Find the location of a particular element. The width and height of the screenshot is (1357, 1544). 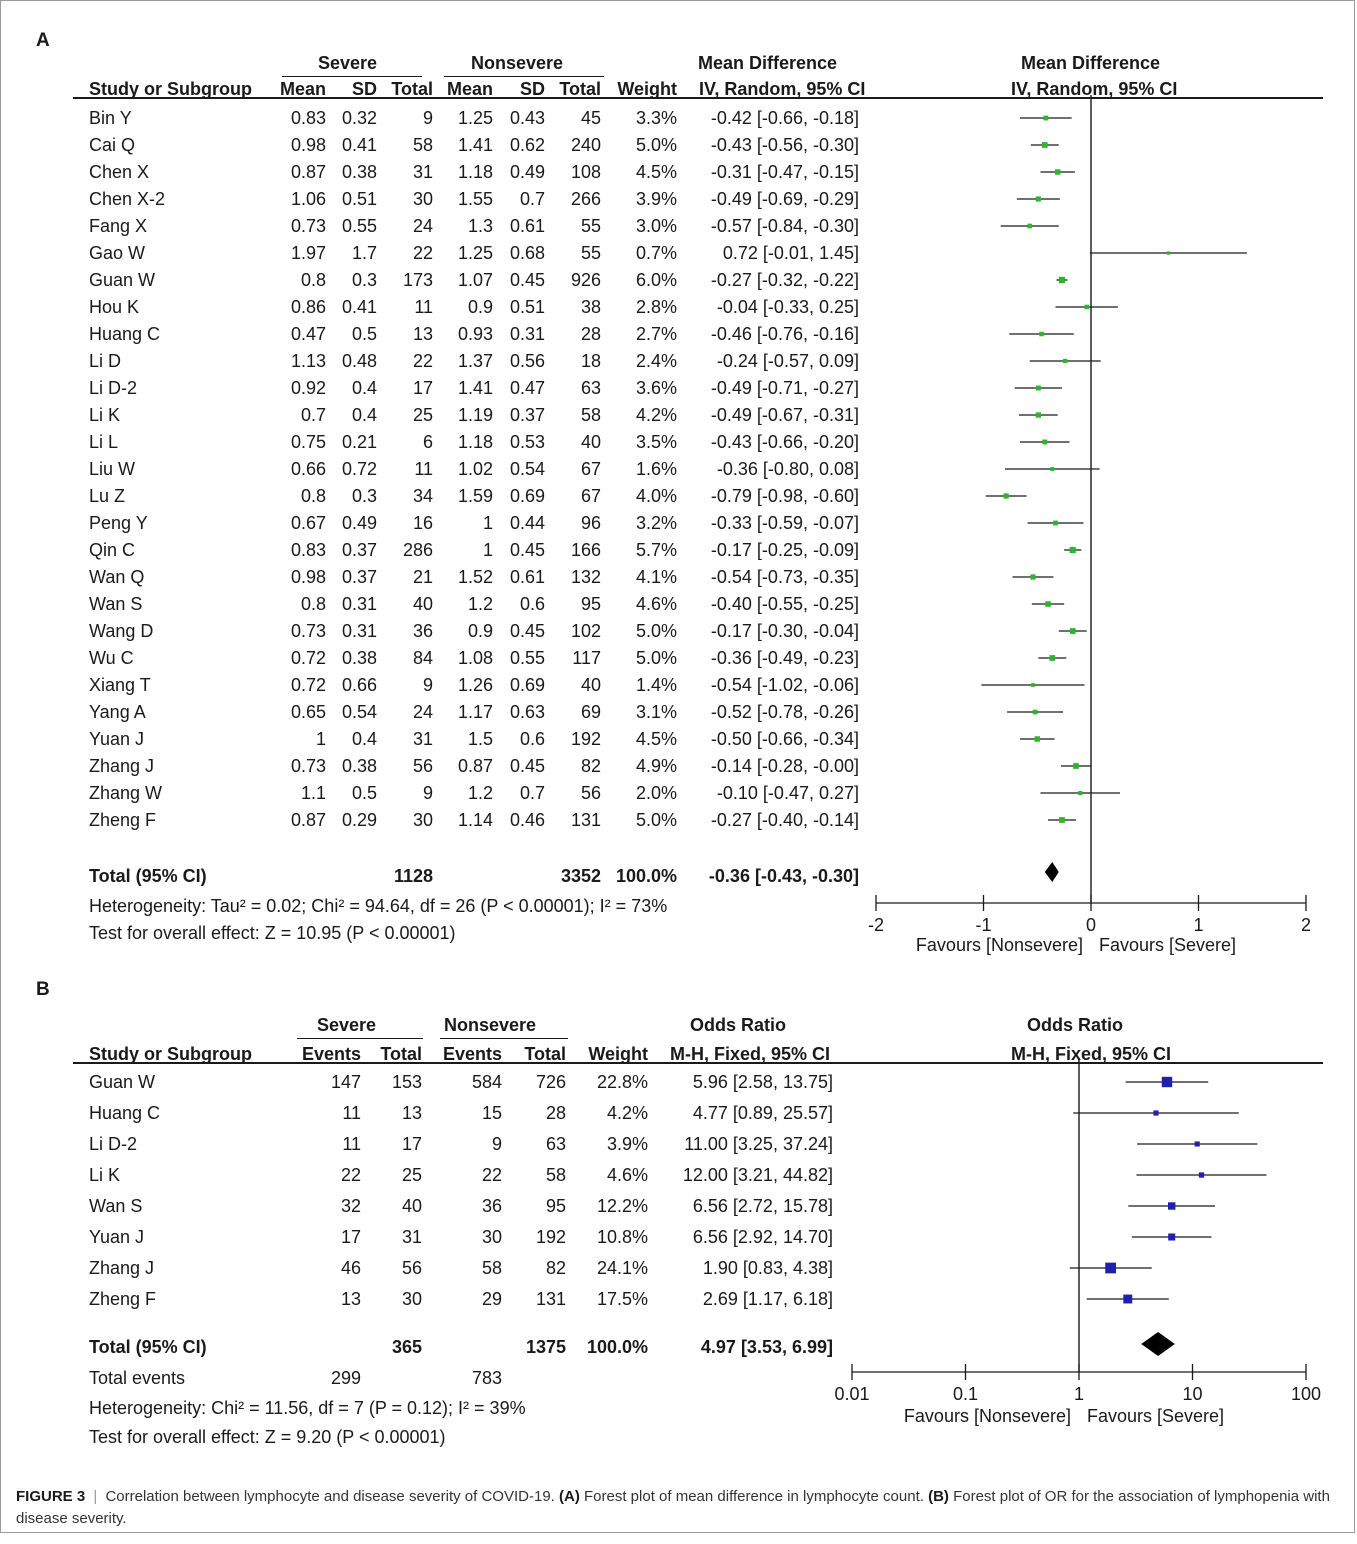

study-name: Yuan J is located at coordinates (117, 1237).